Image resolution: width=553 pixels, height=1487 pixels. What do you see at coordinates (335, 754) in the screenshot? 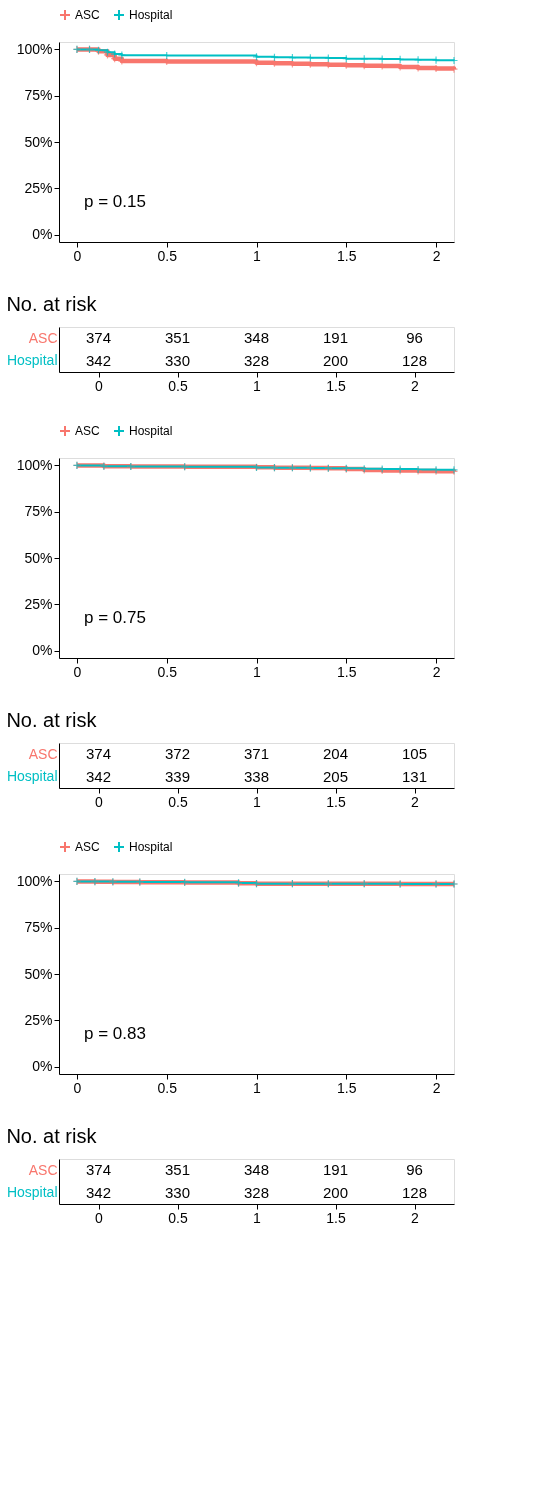
I see `data-label: 204` at bounding box center [335, 754].